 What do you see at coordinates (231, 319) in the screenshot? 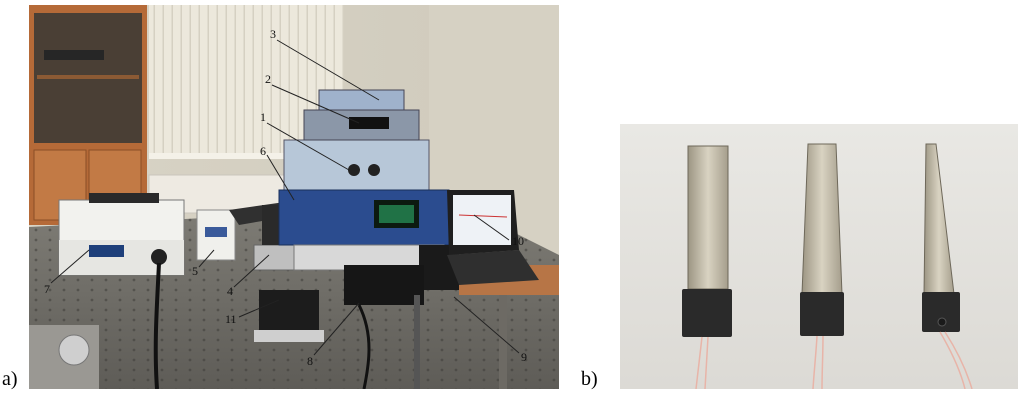
I see `callout-11: 11` at bounding box center [231, 319].